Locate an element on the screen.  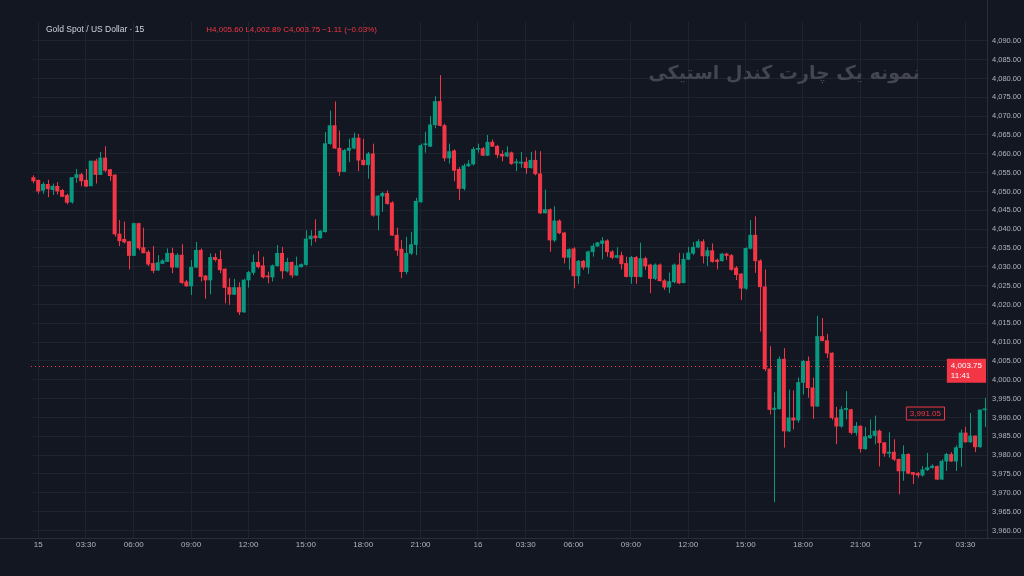
ref-line-label: 4,003.75 11:41 is located at coordinates (966, 370).